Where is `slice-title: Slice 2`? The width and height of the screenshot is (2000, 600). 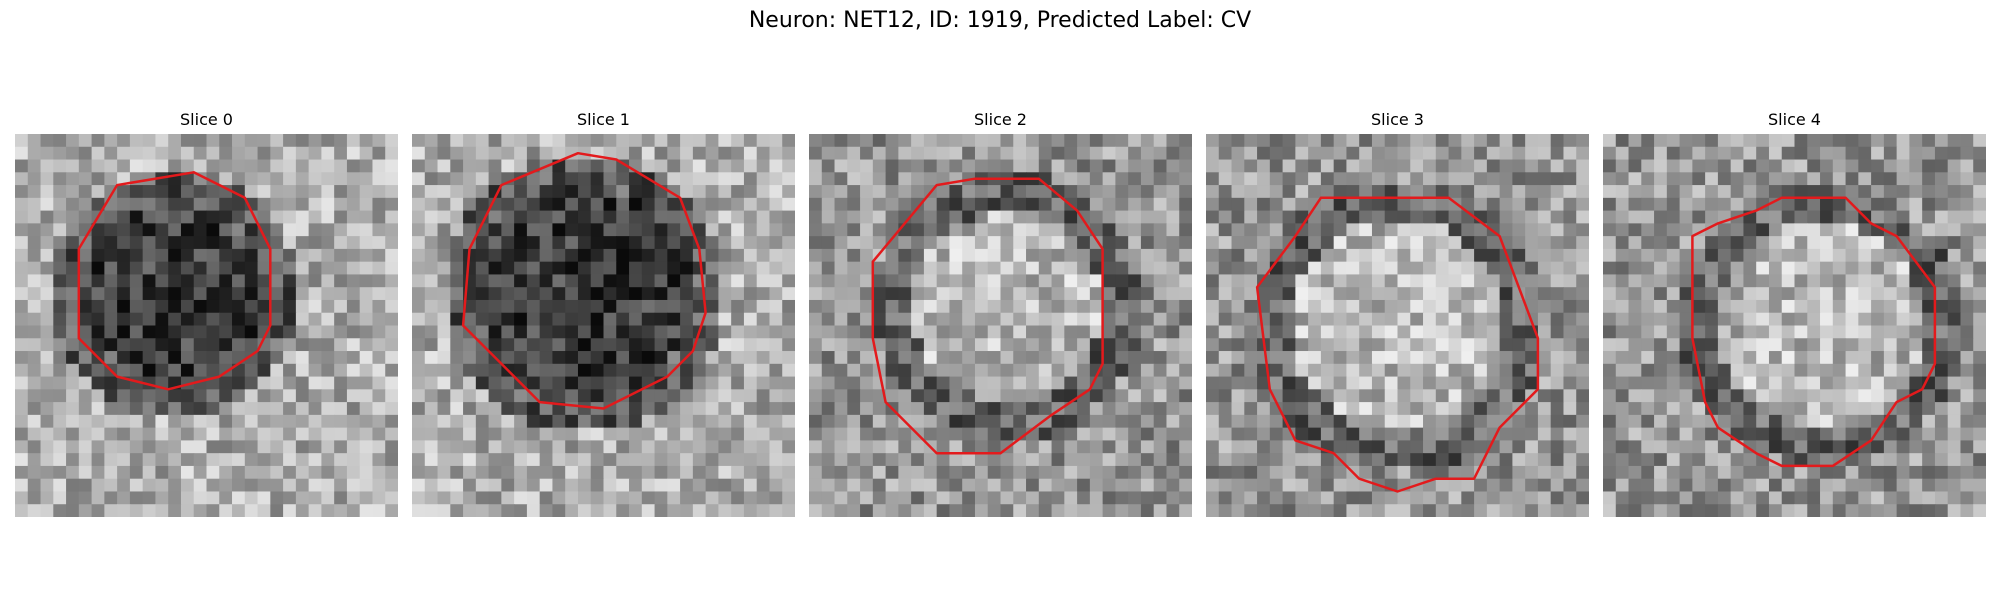 slice-title: Slice 2 is located at coordinates (1000, 119).